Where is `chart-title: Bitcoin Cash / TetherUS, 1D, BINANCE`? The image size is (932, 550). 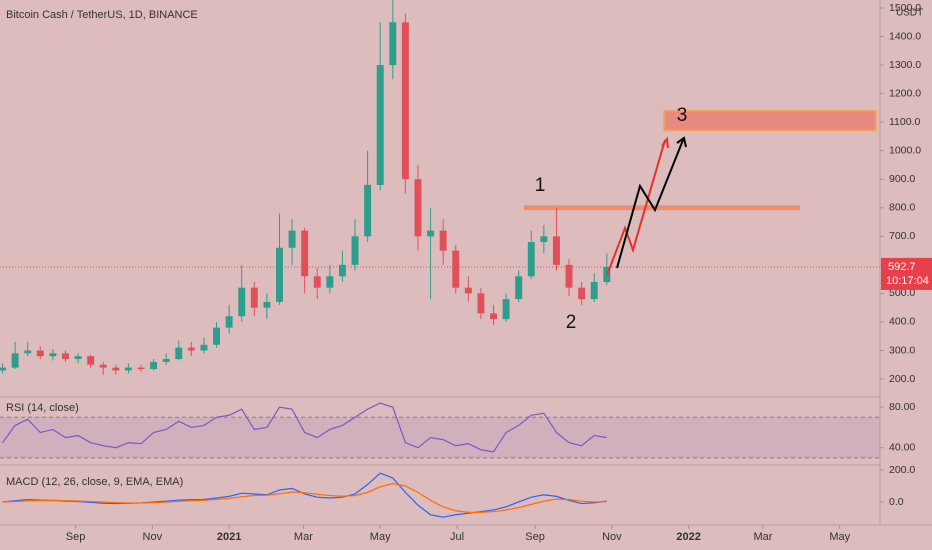
chart-title: Bitcoin Cash / TetherUS, 1D, BINANCE is located at coordinates (102, 15).